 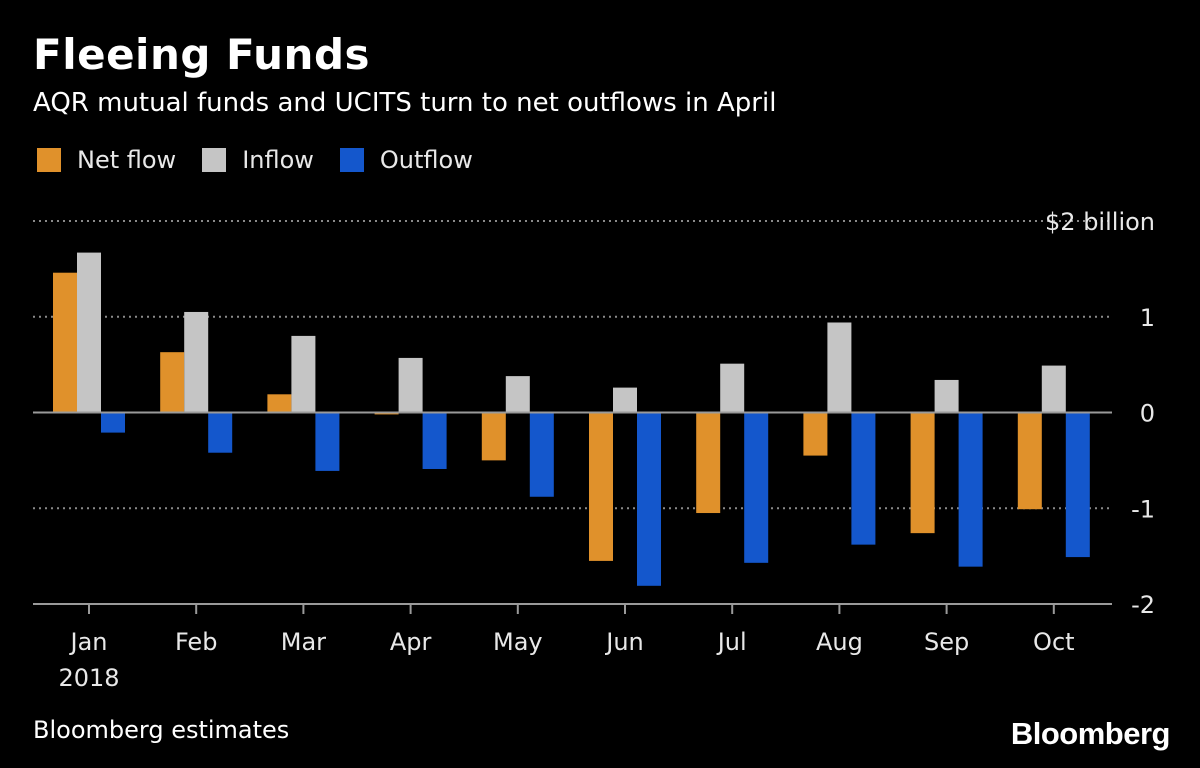 What do you see at coordinates (426, 160) in the screenshot?
I see `legend-label-outflow: Outflow` at bounding box center [426, 160].